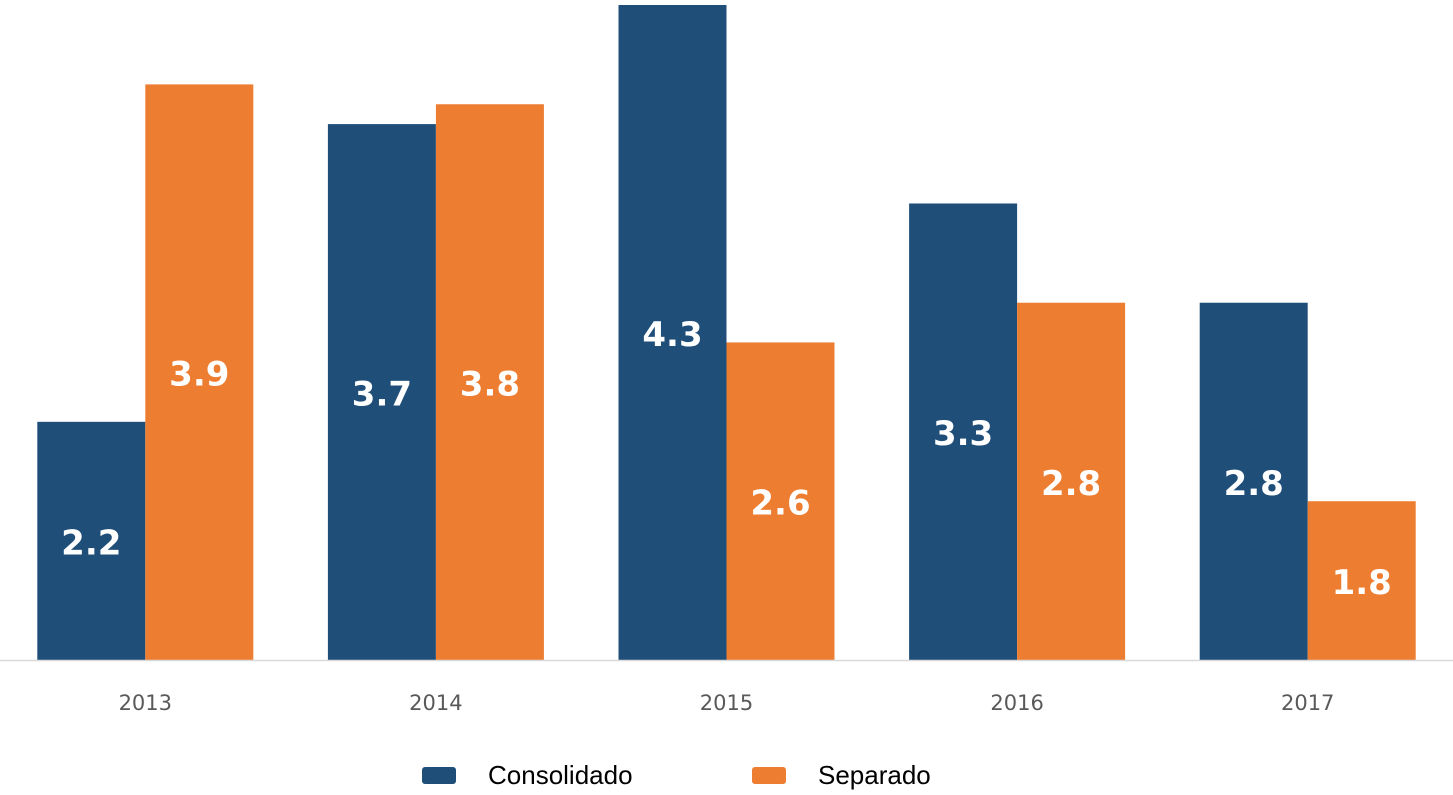  I want to click on value-label: 3.8, so click(490, 385).